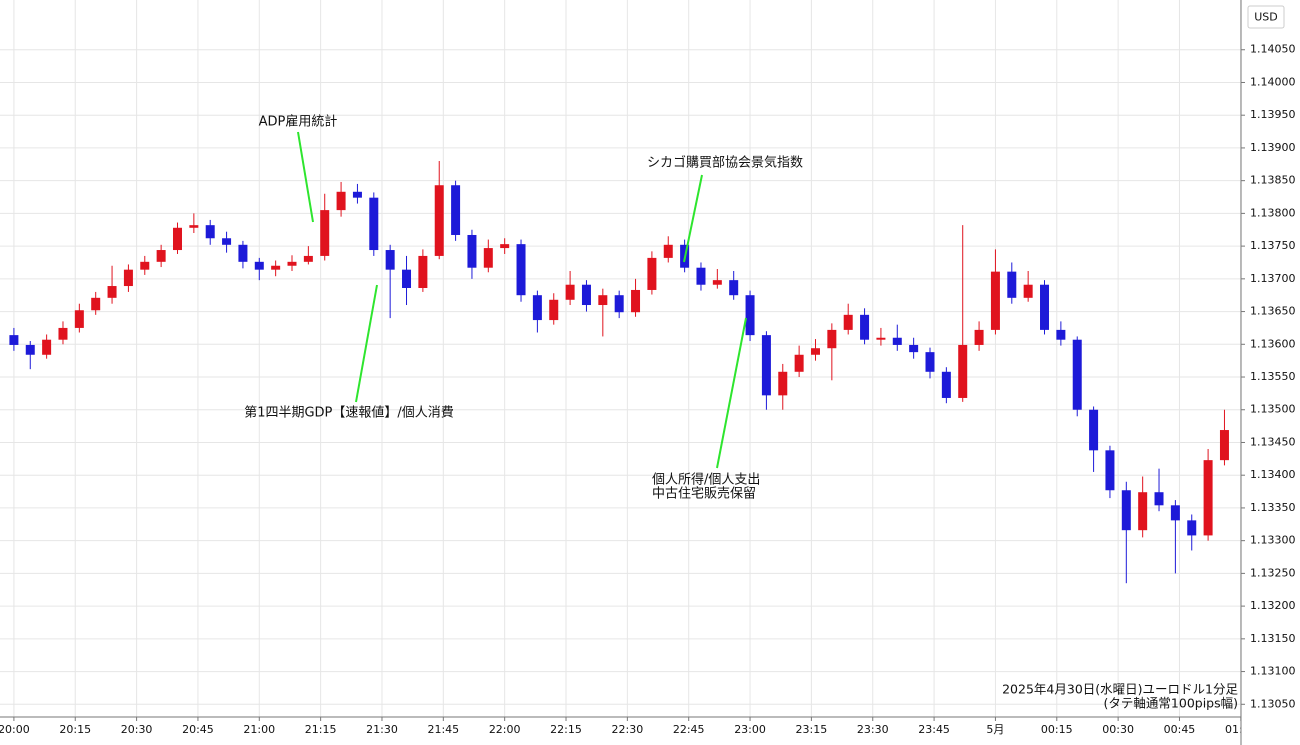 The width and height of the screenshot is (1300, 745). I want to click on y-tick-label: 1.13750, so click(1273, 245).